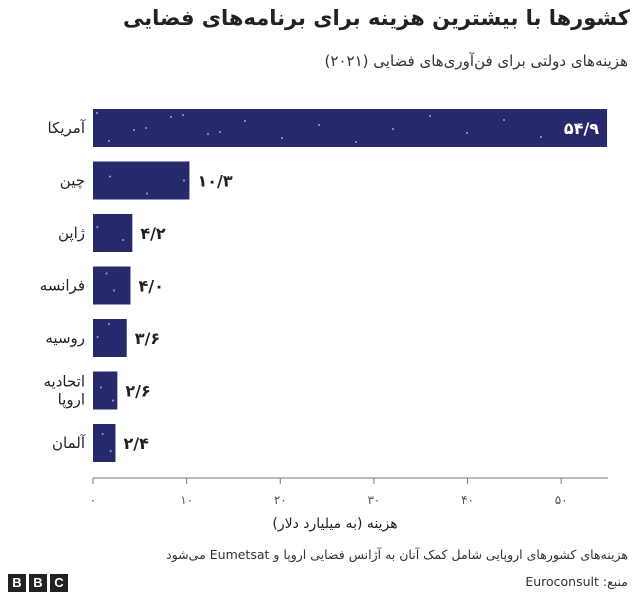  I want to click on category-label-1: چین, so click(72, 181).